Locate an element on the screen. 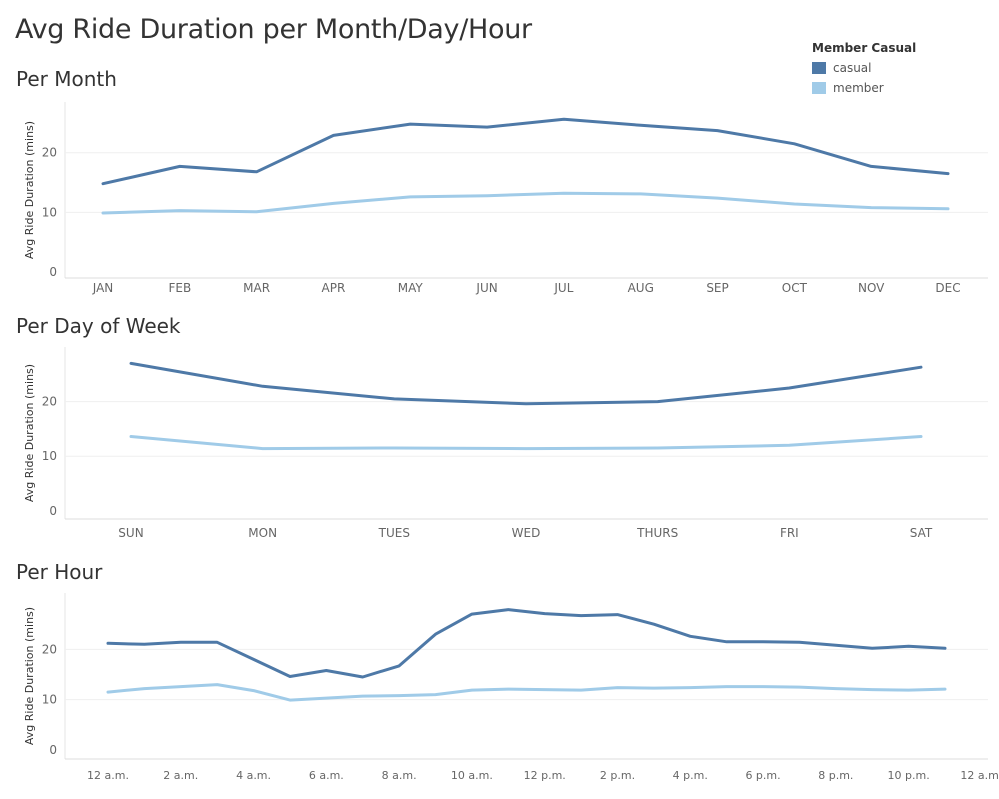  x-tick-label: JUL is located at coordinates (563, 288).